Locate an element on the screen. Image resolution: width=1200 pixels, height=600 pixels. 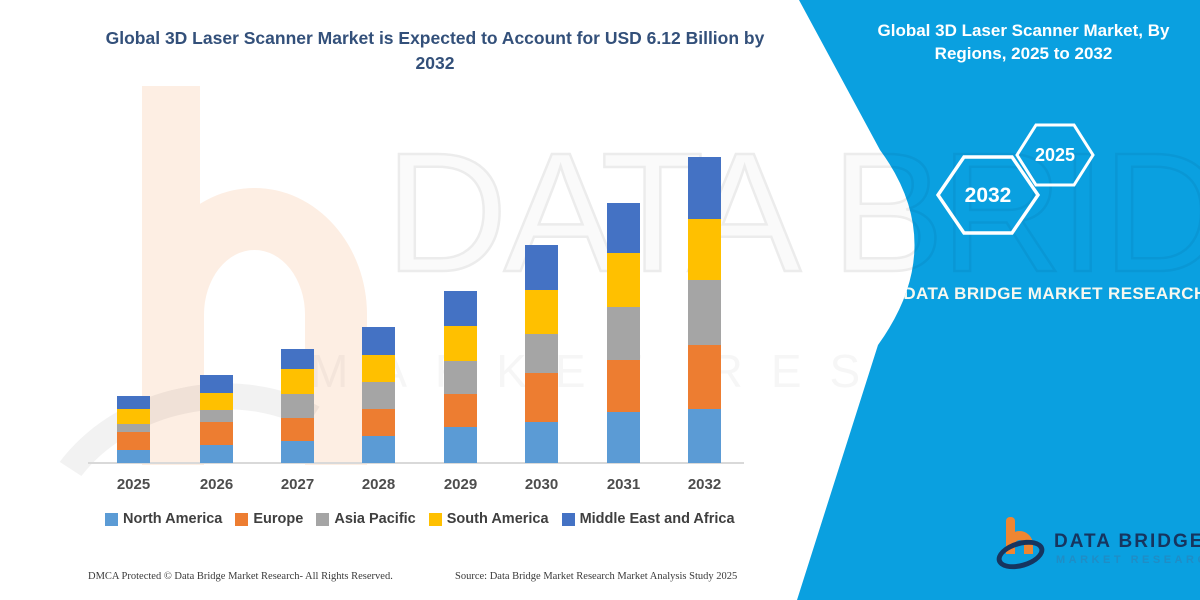
legend-item: South America is located at coordinates (488, 519).